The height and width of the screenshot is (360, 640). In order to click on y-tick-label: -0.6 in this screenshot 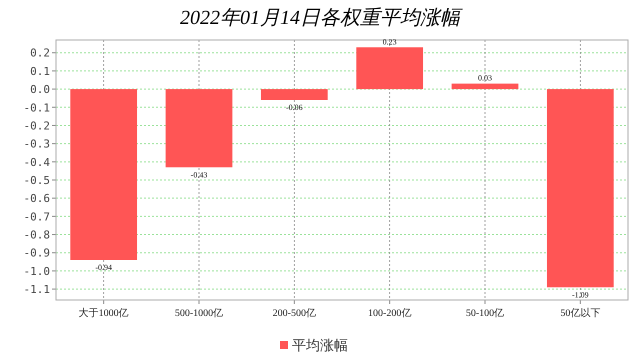, I will do `click(37, 199)`.